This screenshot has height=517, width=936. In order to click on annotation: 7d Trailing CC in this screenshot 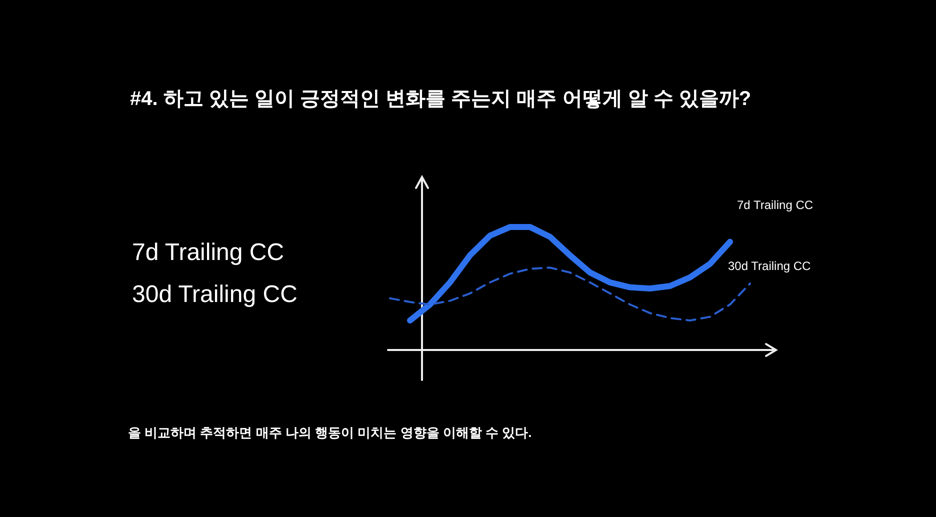, I will do `click(208, 252)`.